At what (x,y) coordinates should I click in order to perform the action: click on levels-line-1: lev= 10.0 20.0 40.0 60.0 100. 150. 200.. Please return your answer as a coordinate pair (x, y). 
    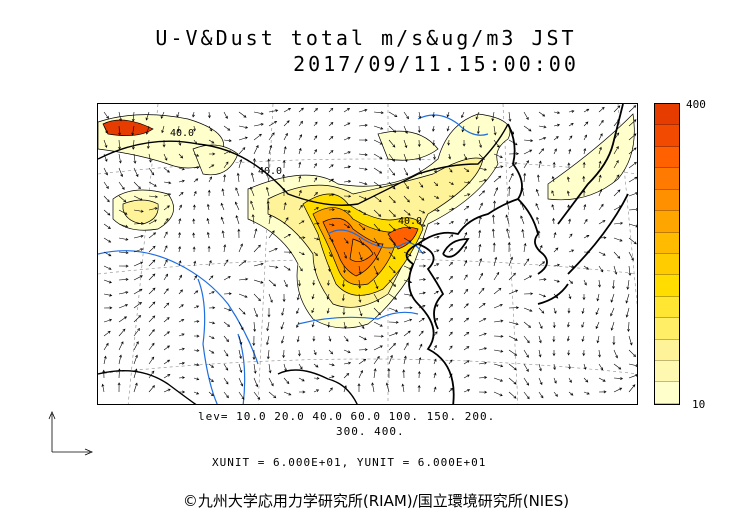
    Looking at the image, I should click on (347, 416).